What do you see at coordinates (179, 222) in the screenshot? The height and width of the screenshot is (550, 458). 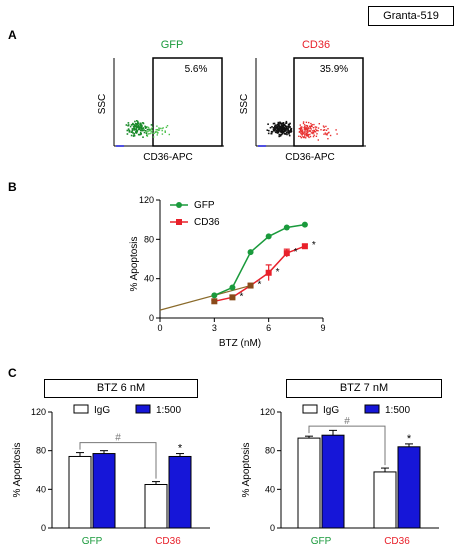 I see `legend-marker-cd36` at bounding box center [179, 222].